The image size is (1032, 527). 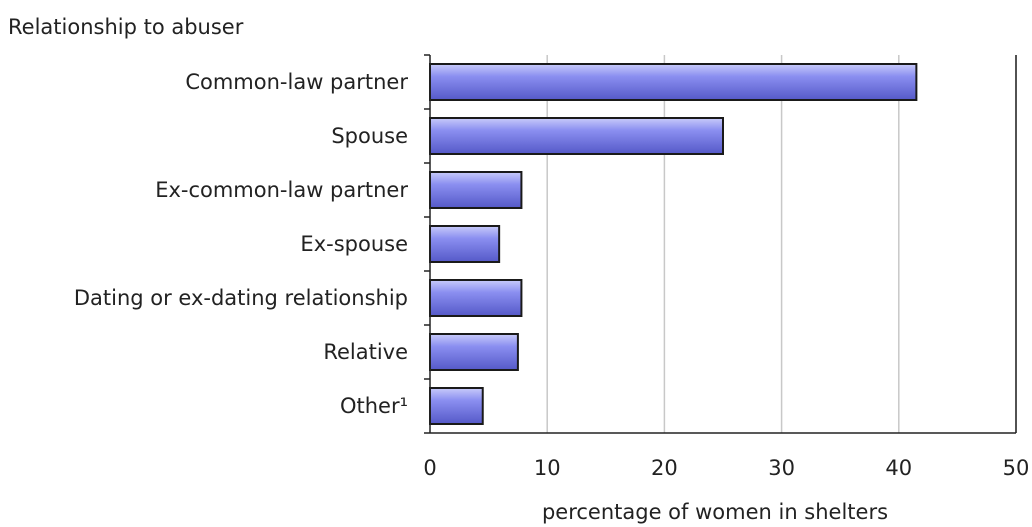 What do you see at coordinates (898, 468) in the screenshot?
I see `x-tick-label-40: 40` at bounding box center [898, 468].